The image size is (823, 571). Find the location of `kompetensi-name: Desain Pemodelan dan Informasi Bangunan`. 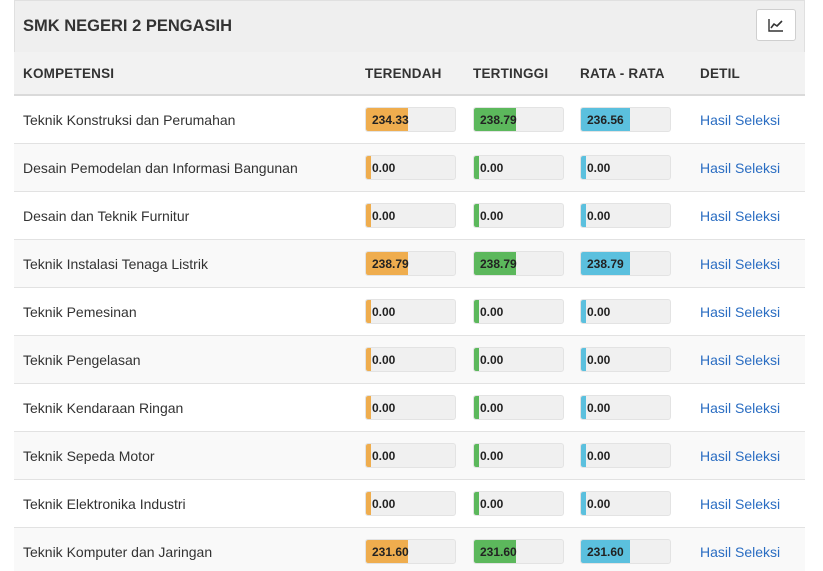

kompetensi-name: Desain Pemodelan dan Informasi Bangunan is located at coordinates (160, 168).